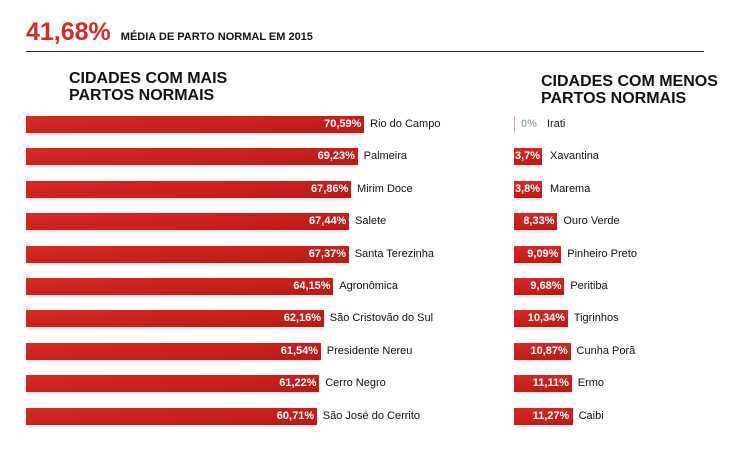 The width and height of the screenshot is (730, 460). What do you see at coordinates (328, 221) in the screenshot?
I see `bar-value-label: 67,44%` at bounding box center [328, 221].